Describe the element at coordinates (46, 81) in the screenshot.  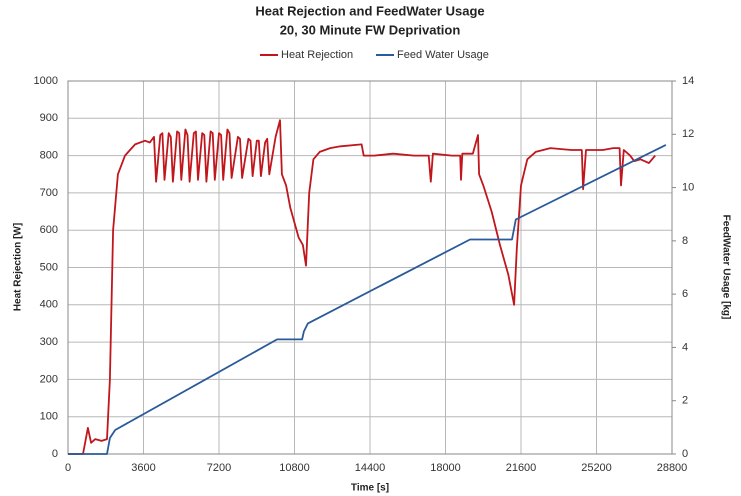
I see `y-tick-label: 1000` at that location.